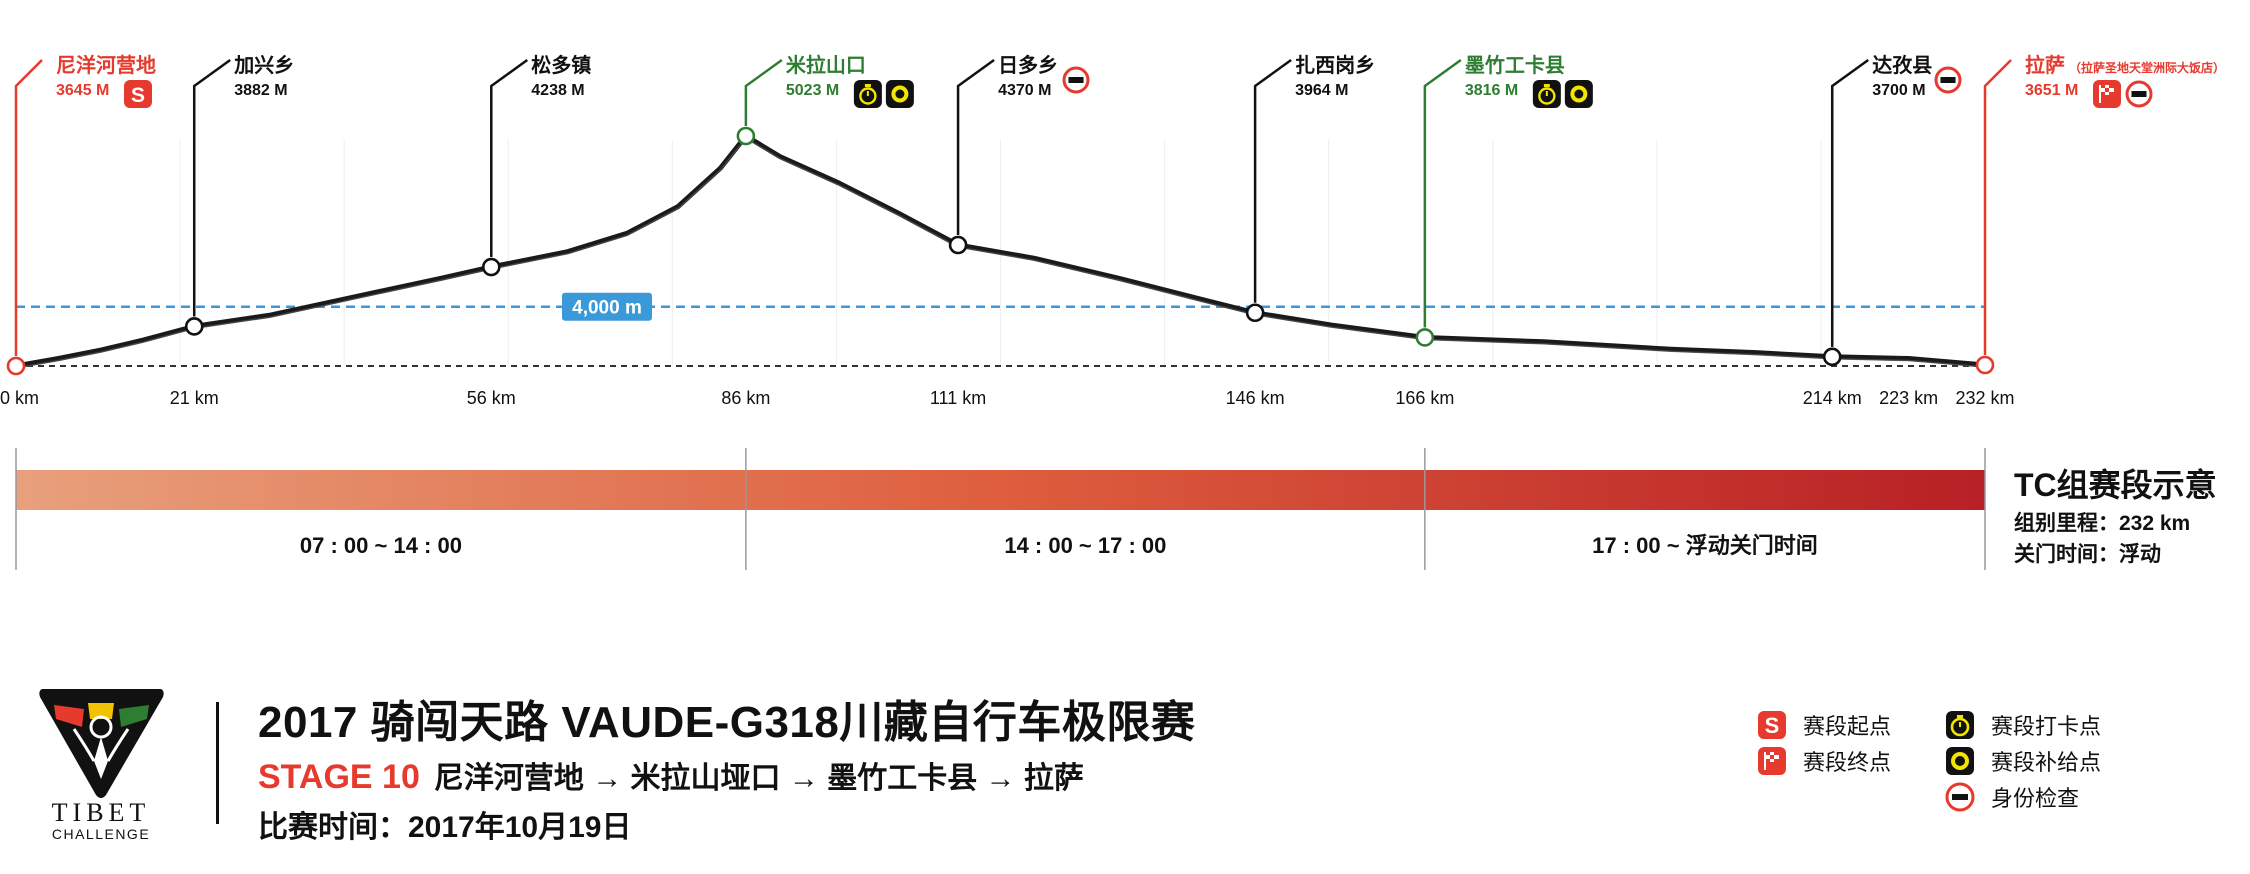 The height and width of the screenshot is (874, 2250). Describe the element at coordinates (81, 214) in the screenshot. I see `waypoint-1: 尼洋河营地 3645 M` at that location.